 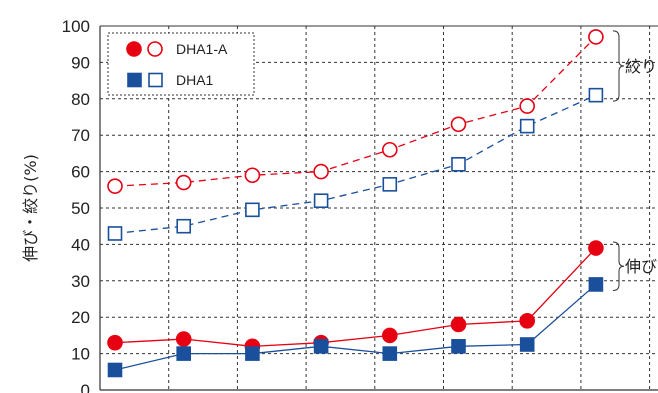 What do you see at coordinates (80, 172) in the screenshot?
I see `y-tick-label: 60` at bounding box center [80, 172].